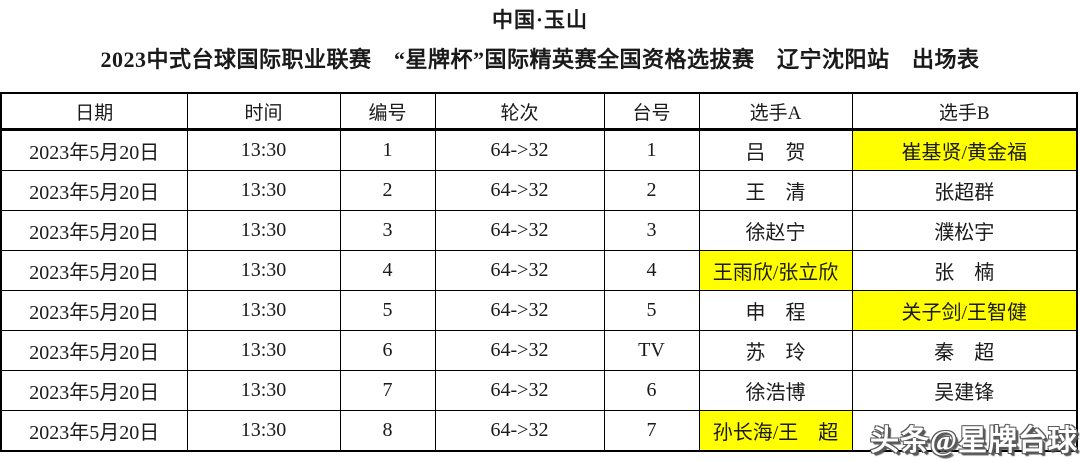 Image resolution: width=1080 pixels, height=462 pixels. I want to click on table-header-row: 日期 时间 编号 轮次 台号 选手A 选手B, so click(539, 111).